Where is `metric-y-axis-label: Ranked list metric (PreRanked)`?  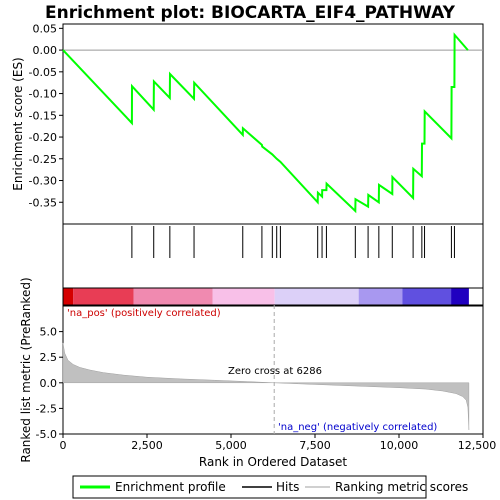
metric-y-axis-label: Ranked list metric (PreRanked) is located at coordinates (26, 369).